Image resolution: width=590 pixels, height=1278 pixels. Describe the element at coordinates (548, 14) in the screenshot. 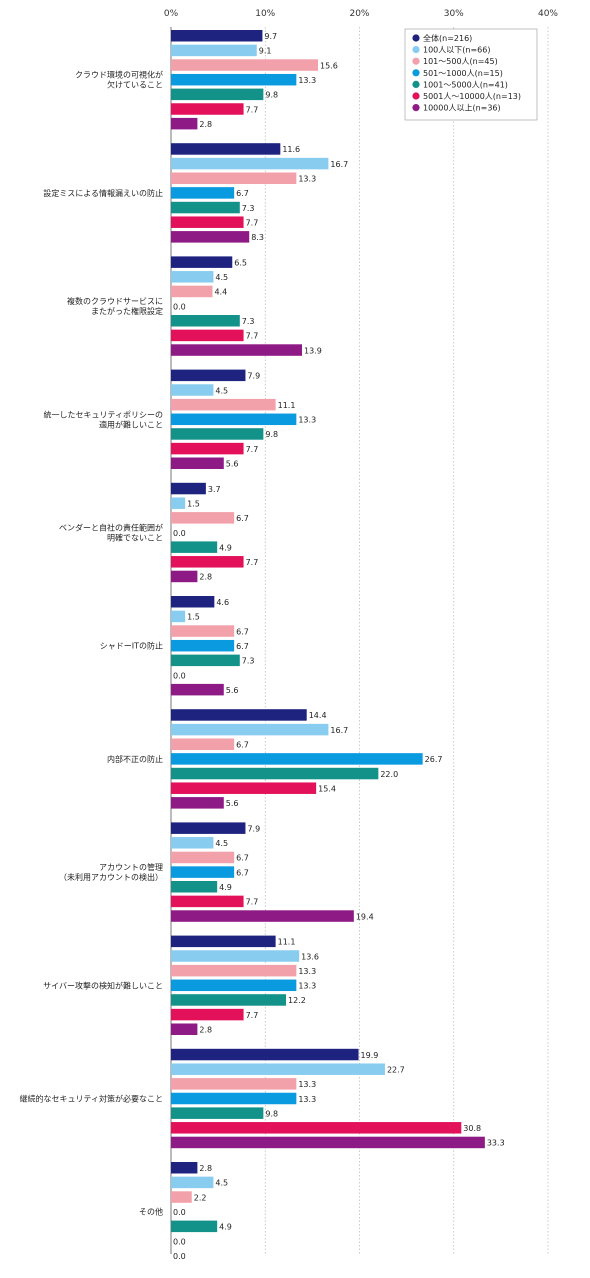

I see `x-tick-label: 40%` at that location.